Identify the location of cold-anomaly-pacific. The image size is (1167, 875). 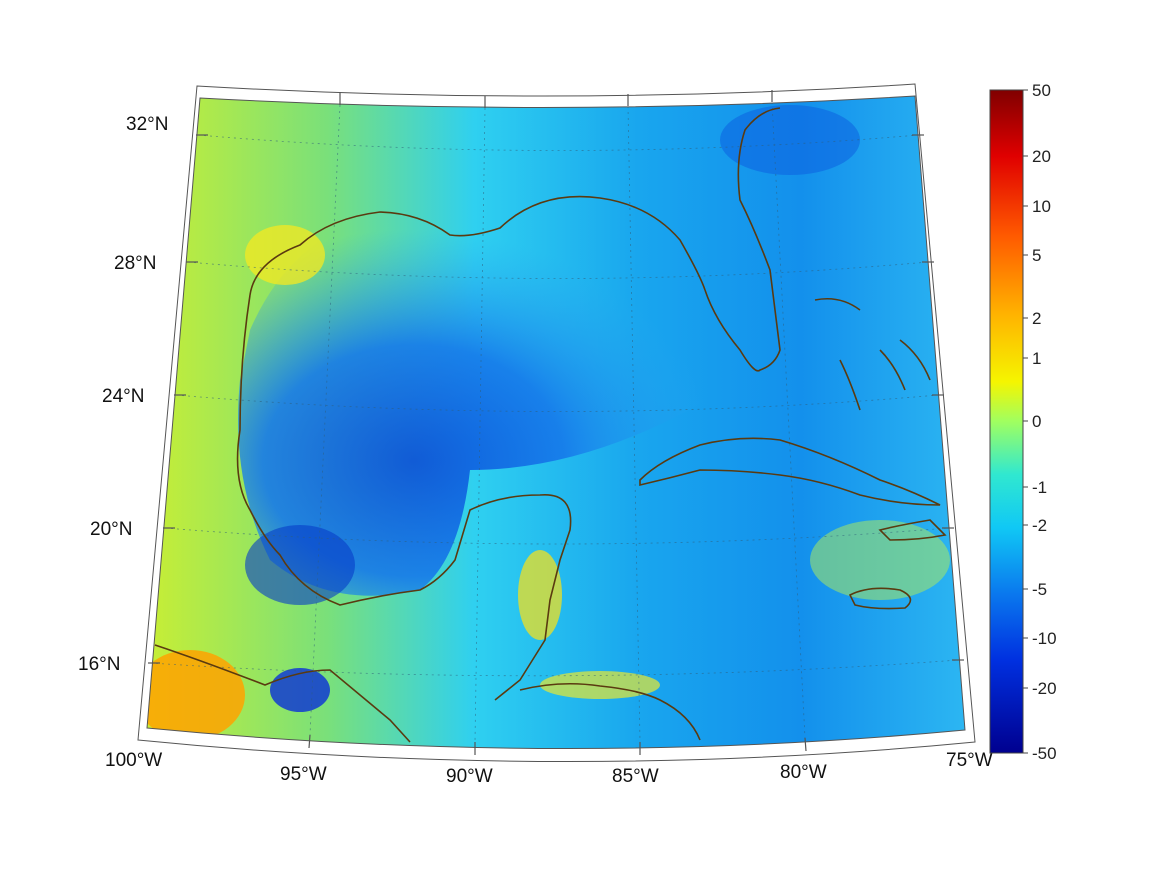
(300, 690).